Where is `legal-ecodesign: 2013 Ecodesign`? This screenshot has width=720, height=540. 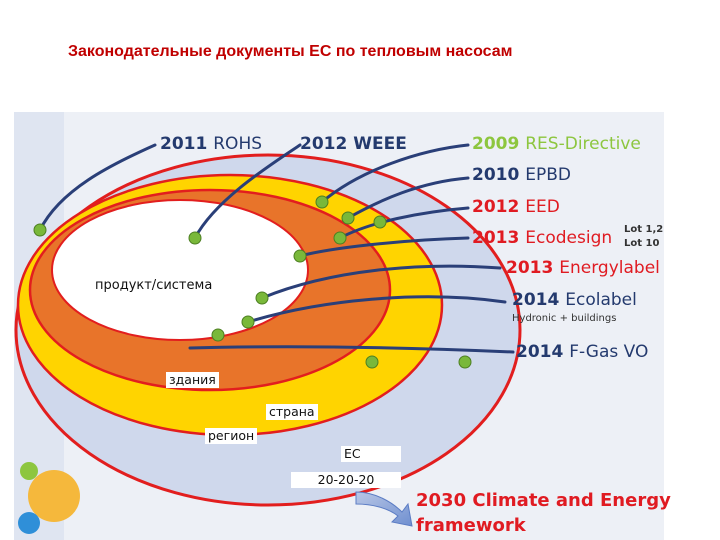 legal-ecodesign: 2013 Ecodesign is located at coordinates (542, 238).